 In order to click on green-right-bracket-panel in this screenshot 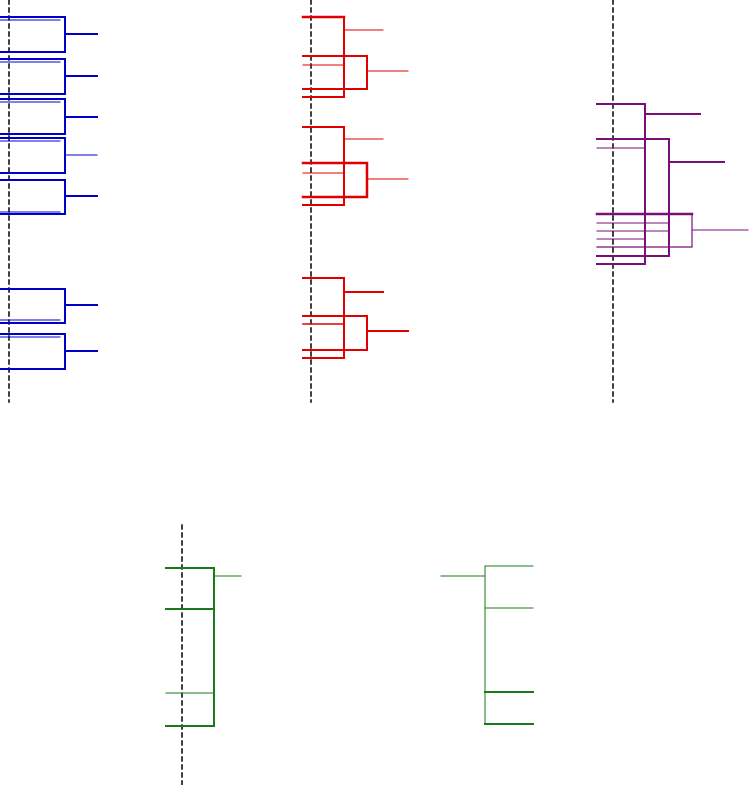, I will do `click(487, 645)`.